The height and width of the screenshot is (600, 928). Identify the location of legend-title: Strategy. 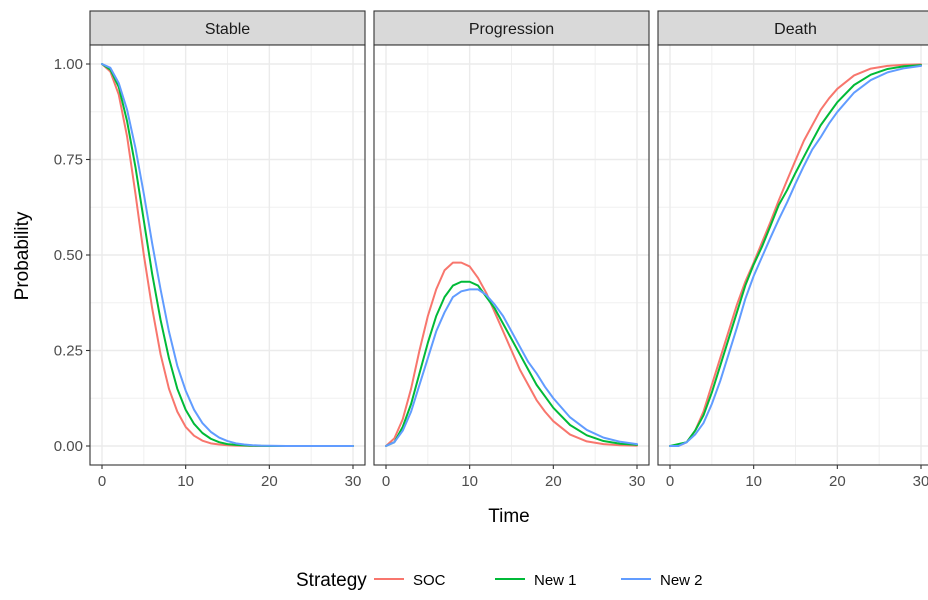
(331, 580).